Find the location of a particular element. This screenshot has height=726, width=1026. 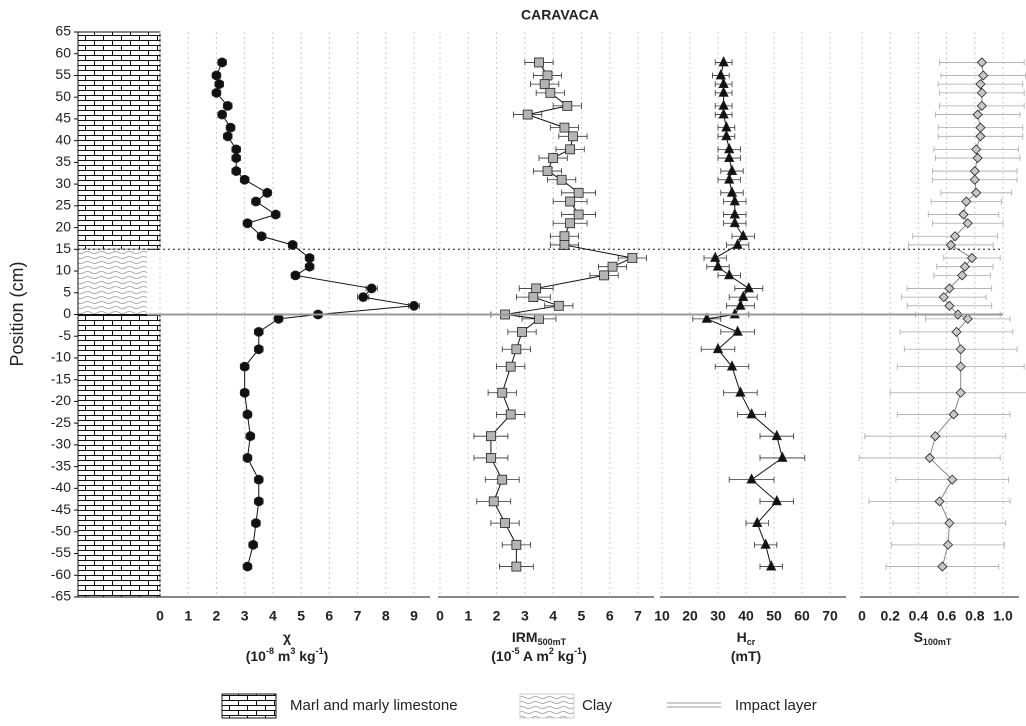

y-tick-label: 60 is located at coordinates (63, 52).